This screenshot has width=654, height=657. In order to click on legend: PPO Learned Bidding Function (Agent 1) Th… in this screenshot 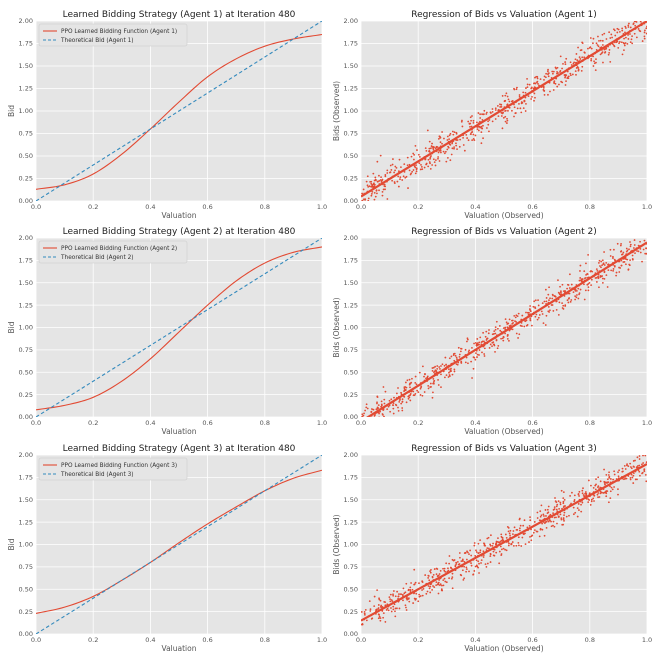, I will do `click(113, 35)`.